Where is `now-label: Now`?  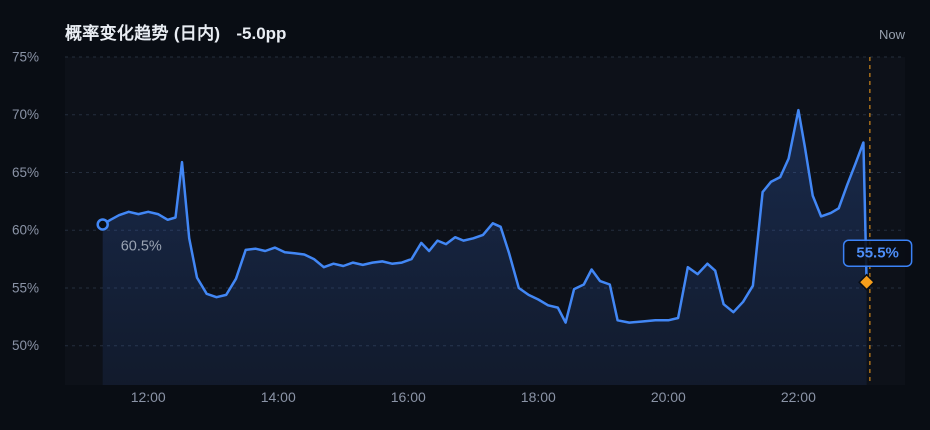
now-label: Now is located at coordinates (891, 34).